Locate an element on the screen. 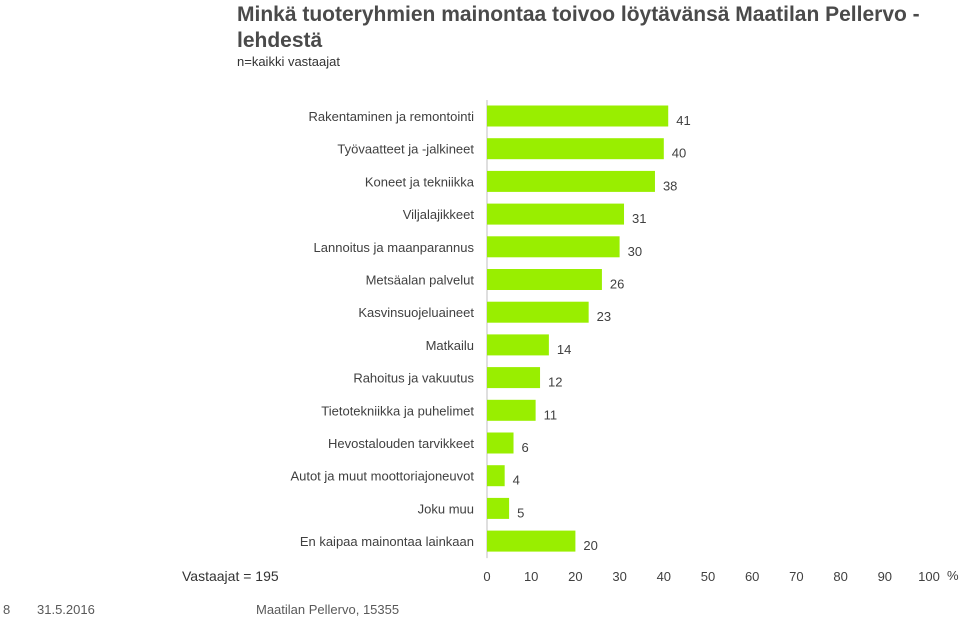 The width and height of the screenshot is (960, 620). category-label: Työvaatteet ja -jalkineet is located at coordinates (405, 149).